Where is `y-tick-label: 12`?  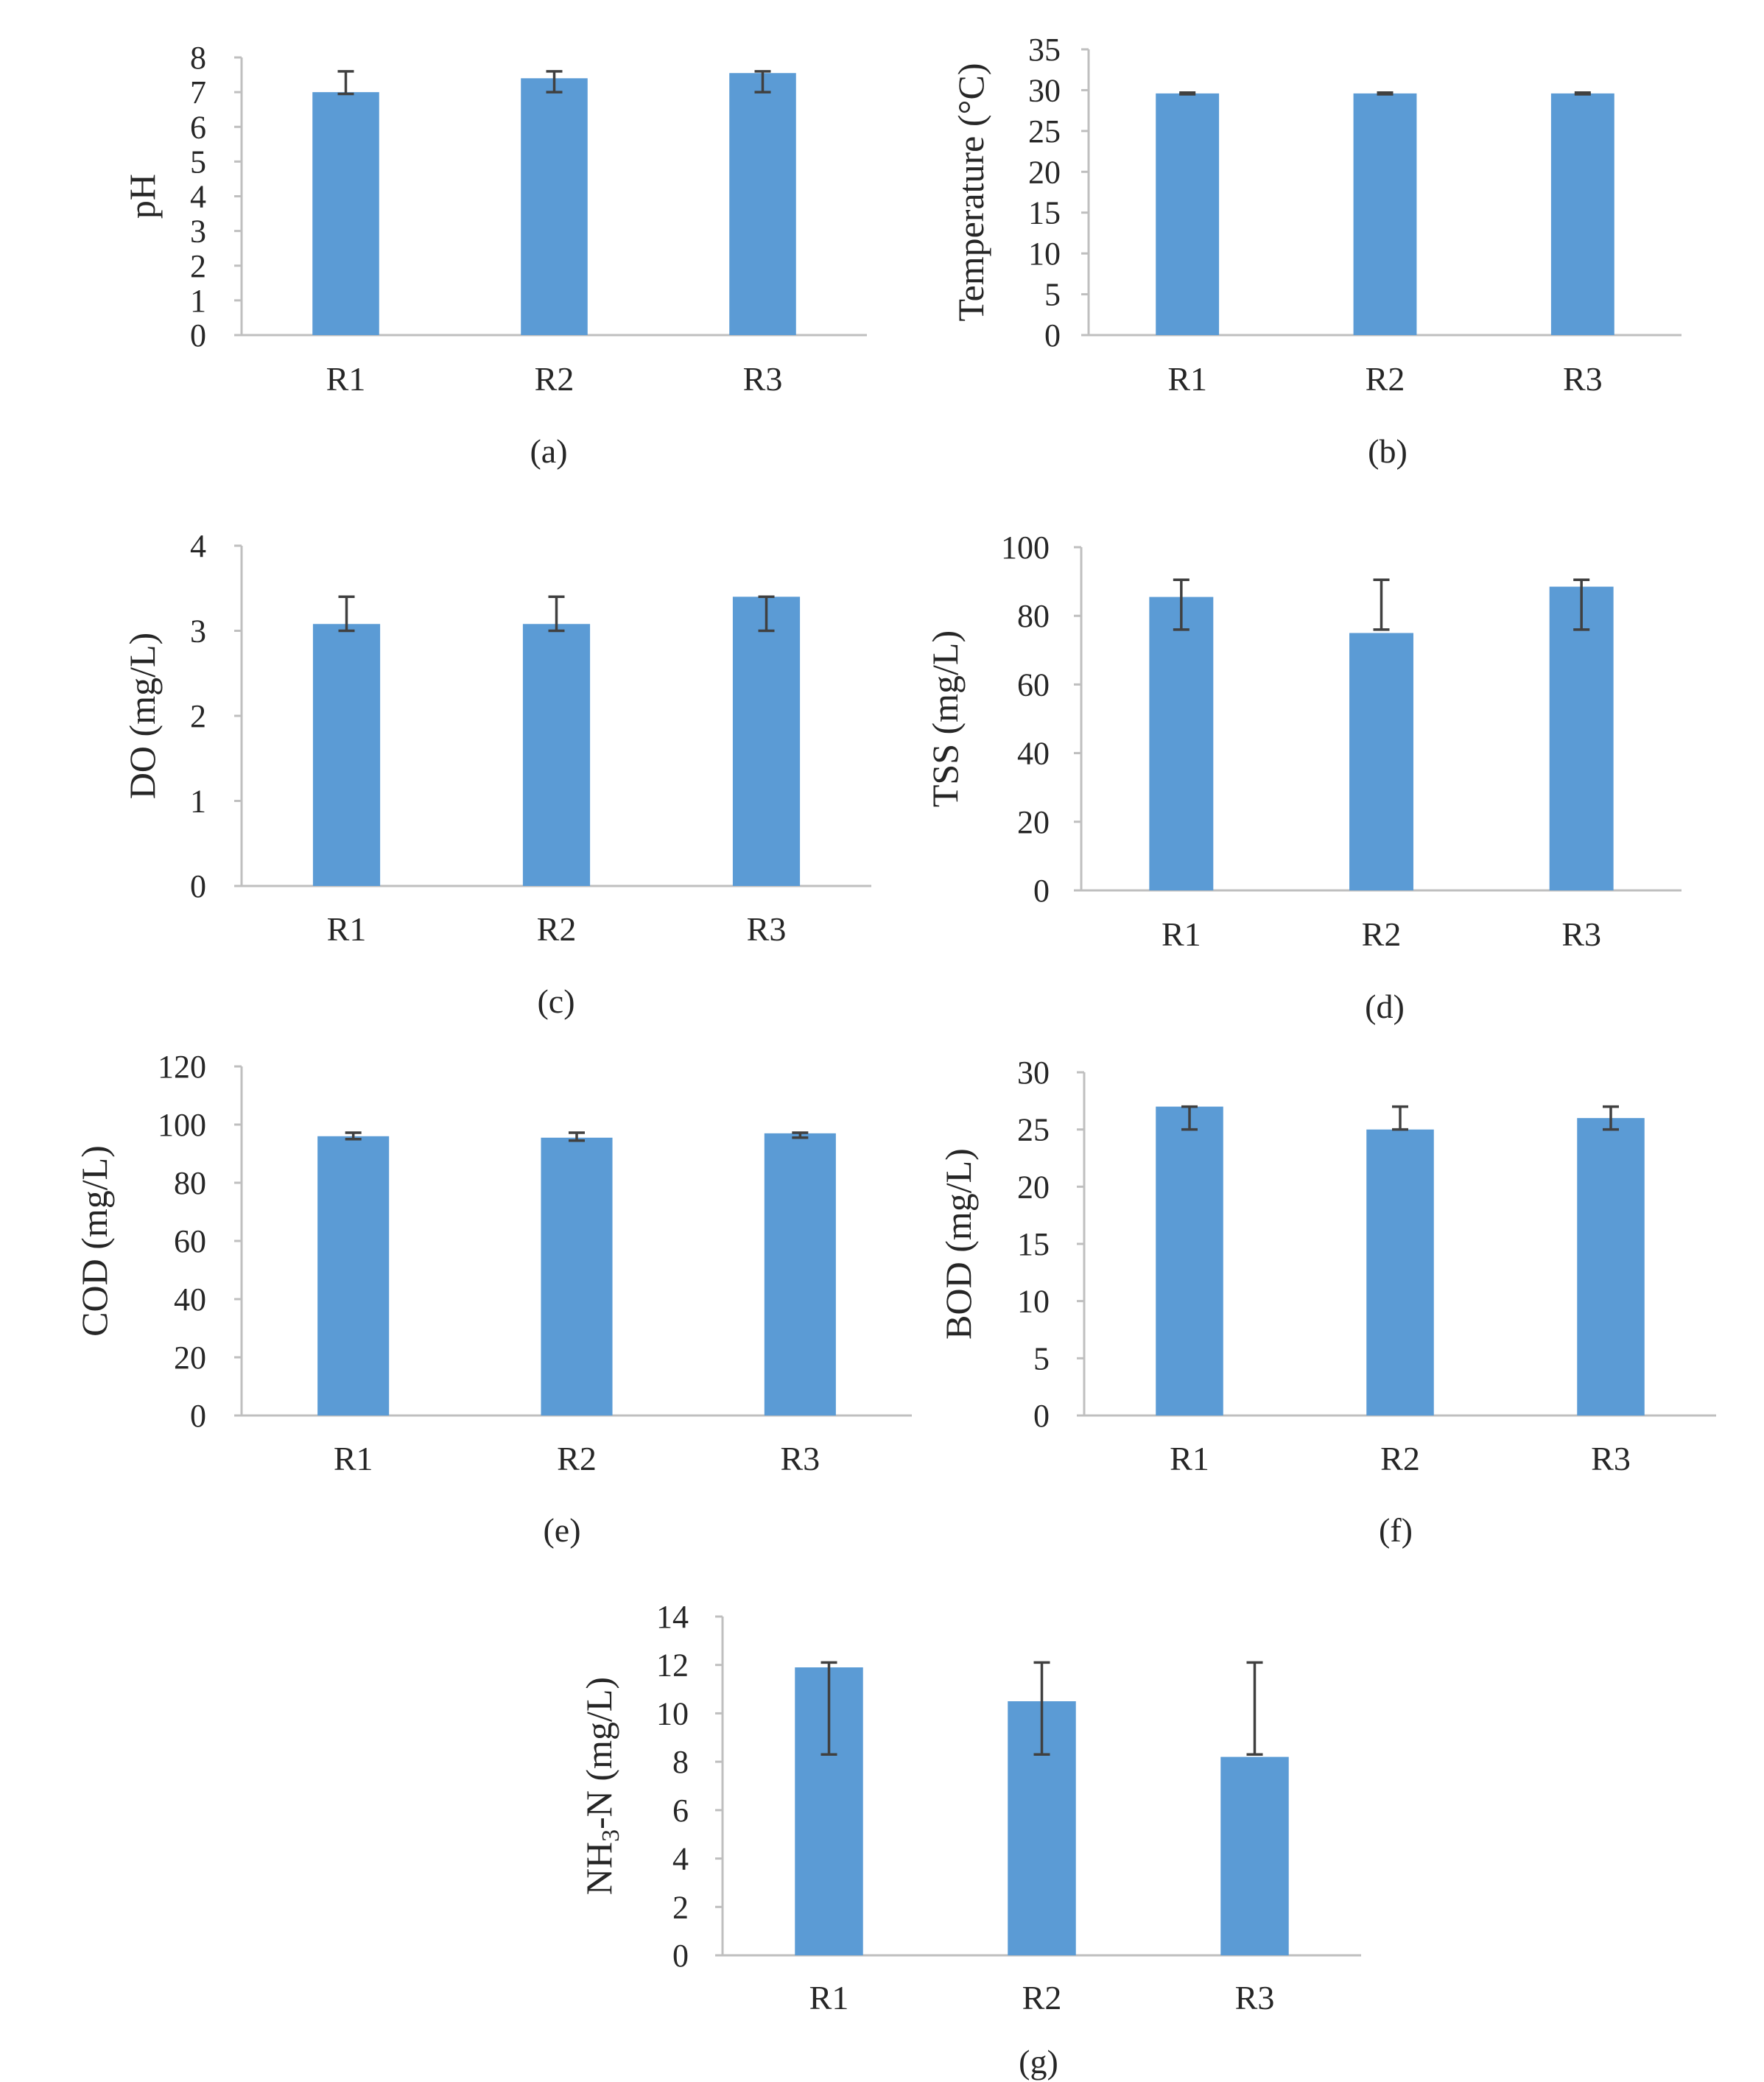
y-tick-label: 12 is located at coordinates (672, 1665).